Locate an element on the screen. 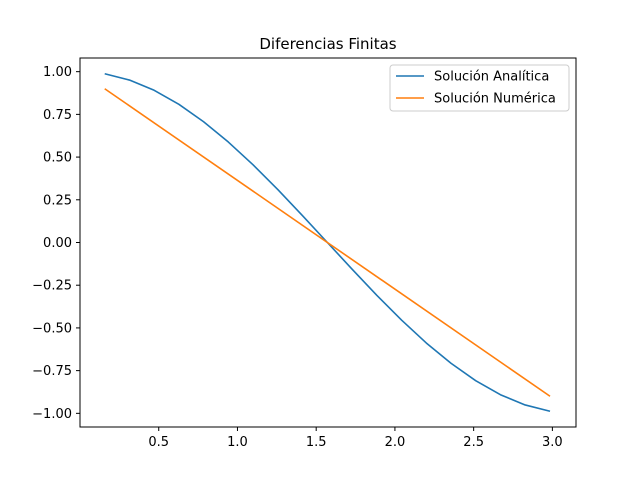  legend-box is located at coordinates (479, 88).